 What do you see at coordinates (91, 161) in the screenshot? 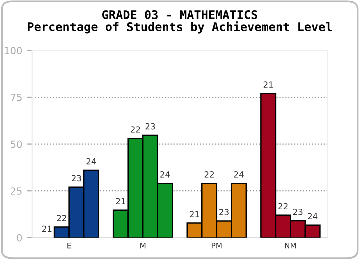
I see `series-label: 24` at bounding box center [91, 161].